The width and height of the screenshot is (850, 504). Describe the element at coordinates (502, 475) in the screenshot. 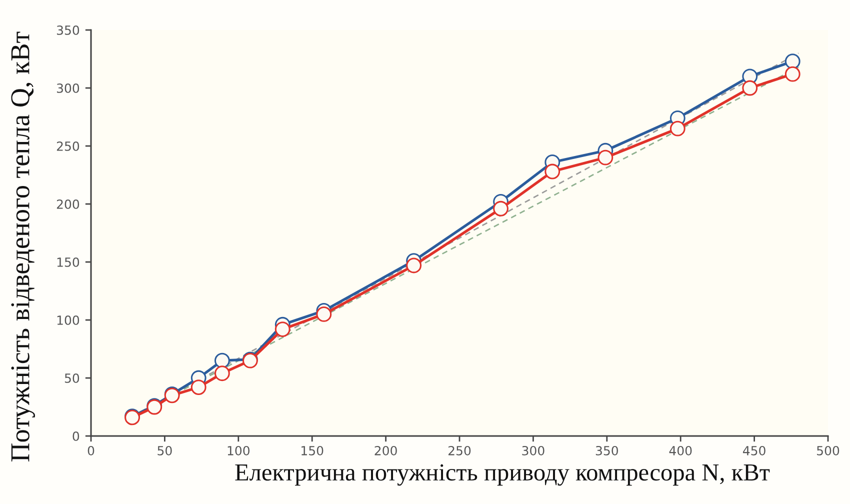

I see `x-axis-title: Електрична потужність приводу компресора N, кВт` at that location.